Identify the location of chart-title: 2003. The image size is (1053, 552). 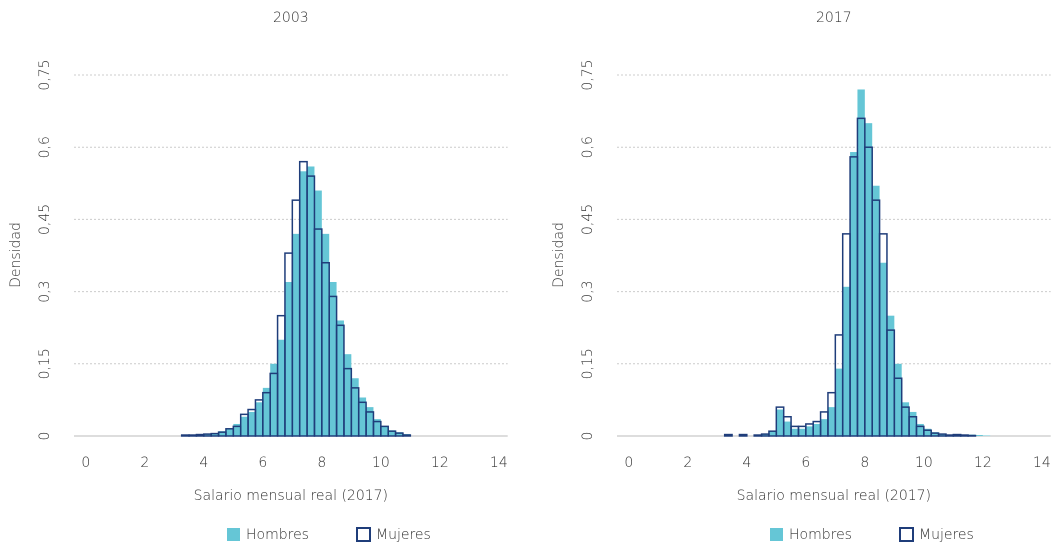
(291, 18).